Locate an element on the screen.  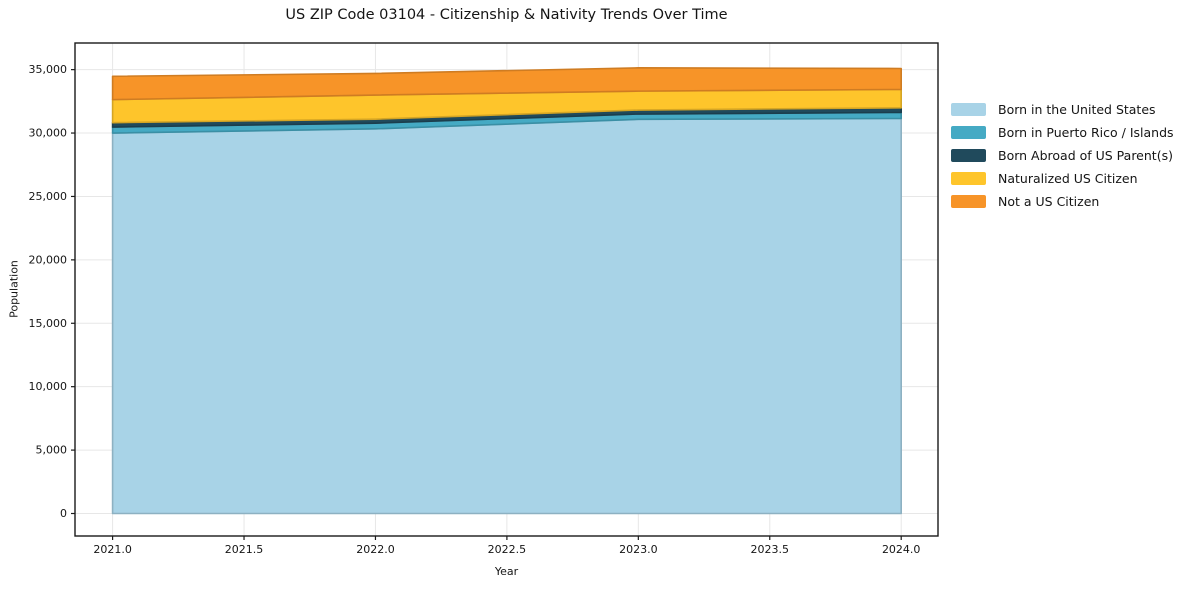
legend-item: Born Abroad of US Parent(s) is located at coordinates (1062, 155).